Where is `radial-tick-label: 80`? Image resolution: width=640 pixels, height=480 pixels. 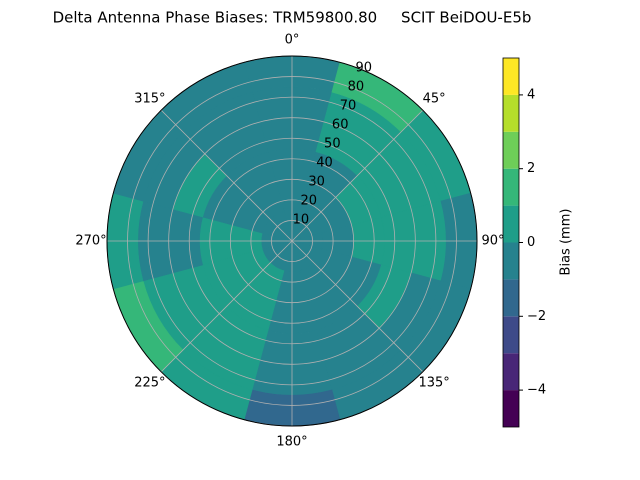
radial-tick-label: 80 is located at coordinates (356, 87).